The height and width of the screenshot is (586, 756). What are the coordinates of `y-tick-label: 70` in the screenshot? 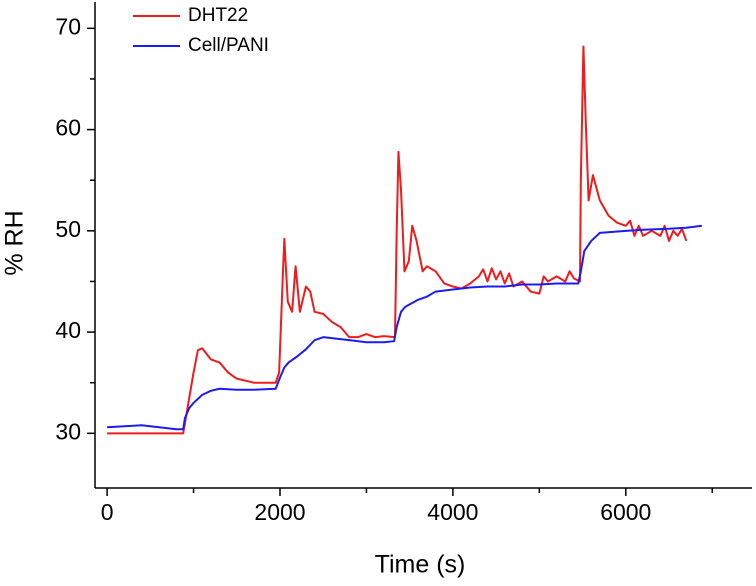 It's located at (68, 26).